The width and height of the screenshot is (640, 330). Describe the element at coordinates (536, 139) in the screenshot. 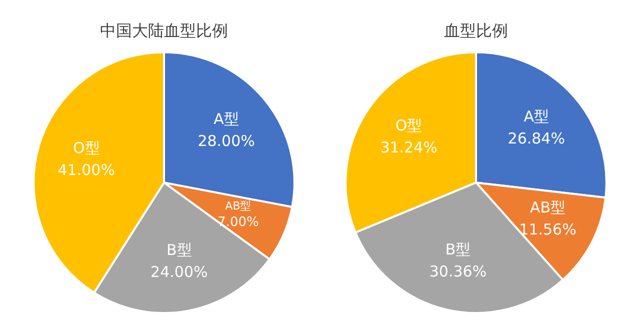

I see `data-label: 26.84%` at that location.